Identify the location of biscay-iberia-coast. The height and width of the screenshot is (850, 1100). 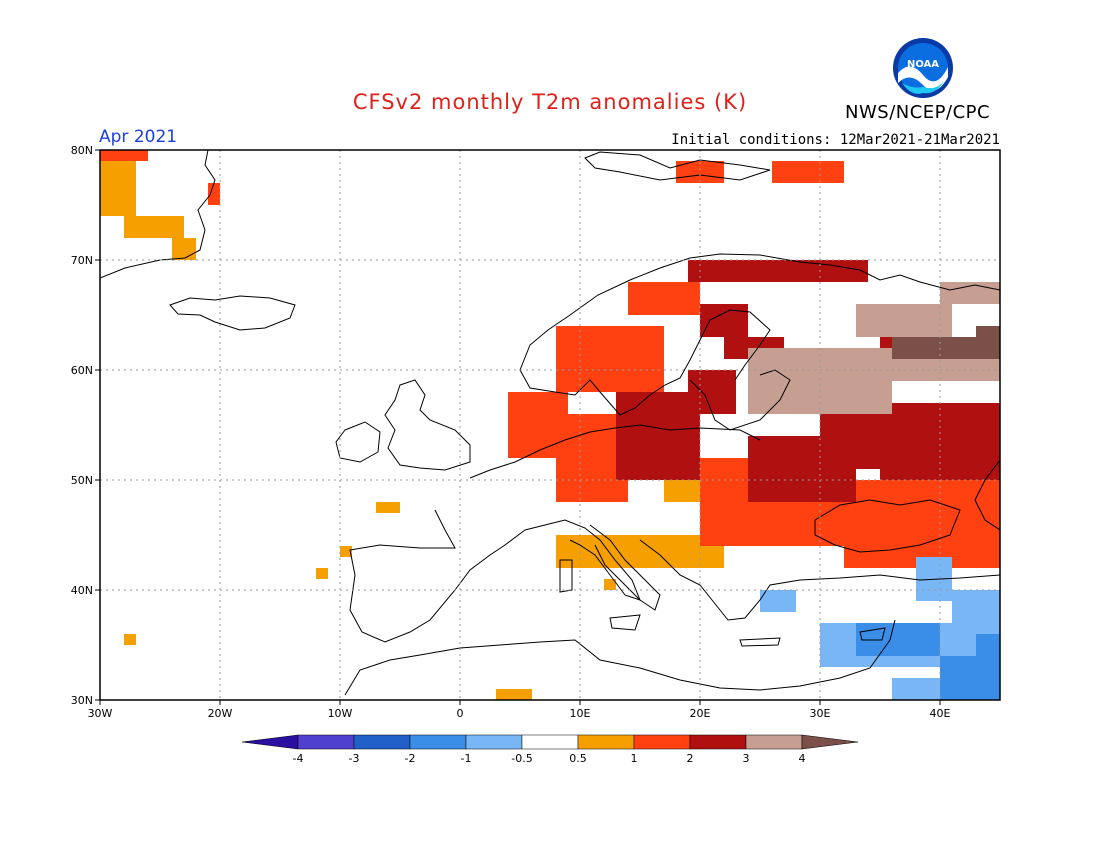
(437, 576).